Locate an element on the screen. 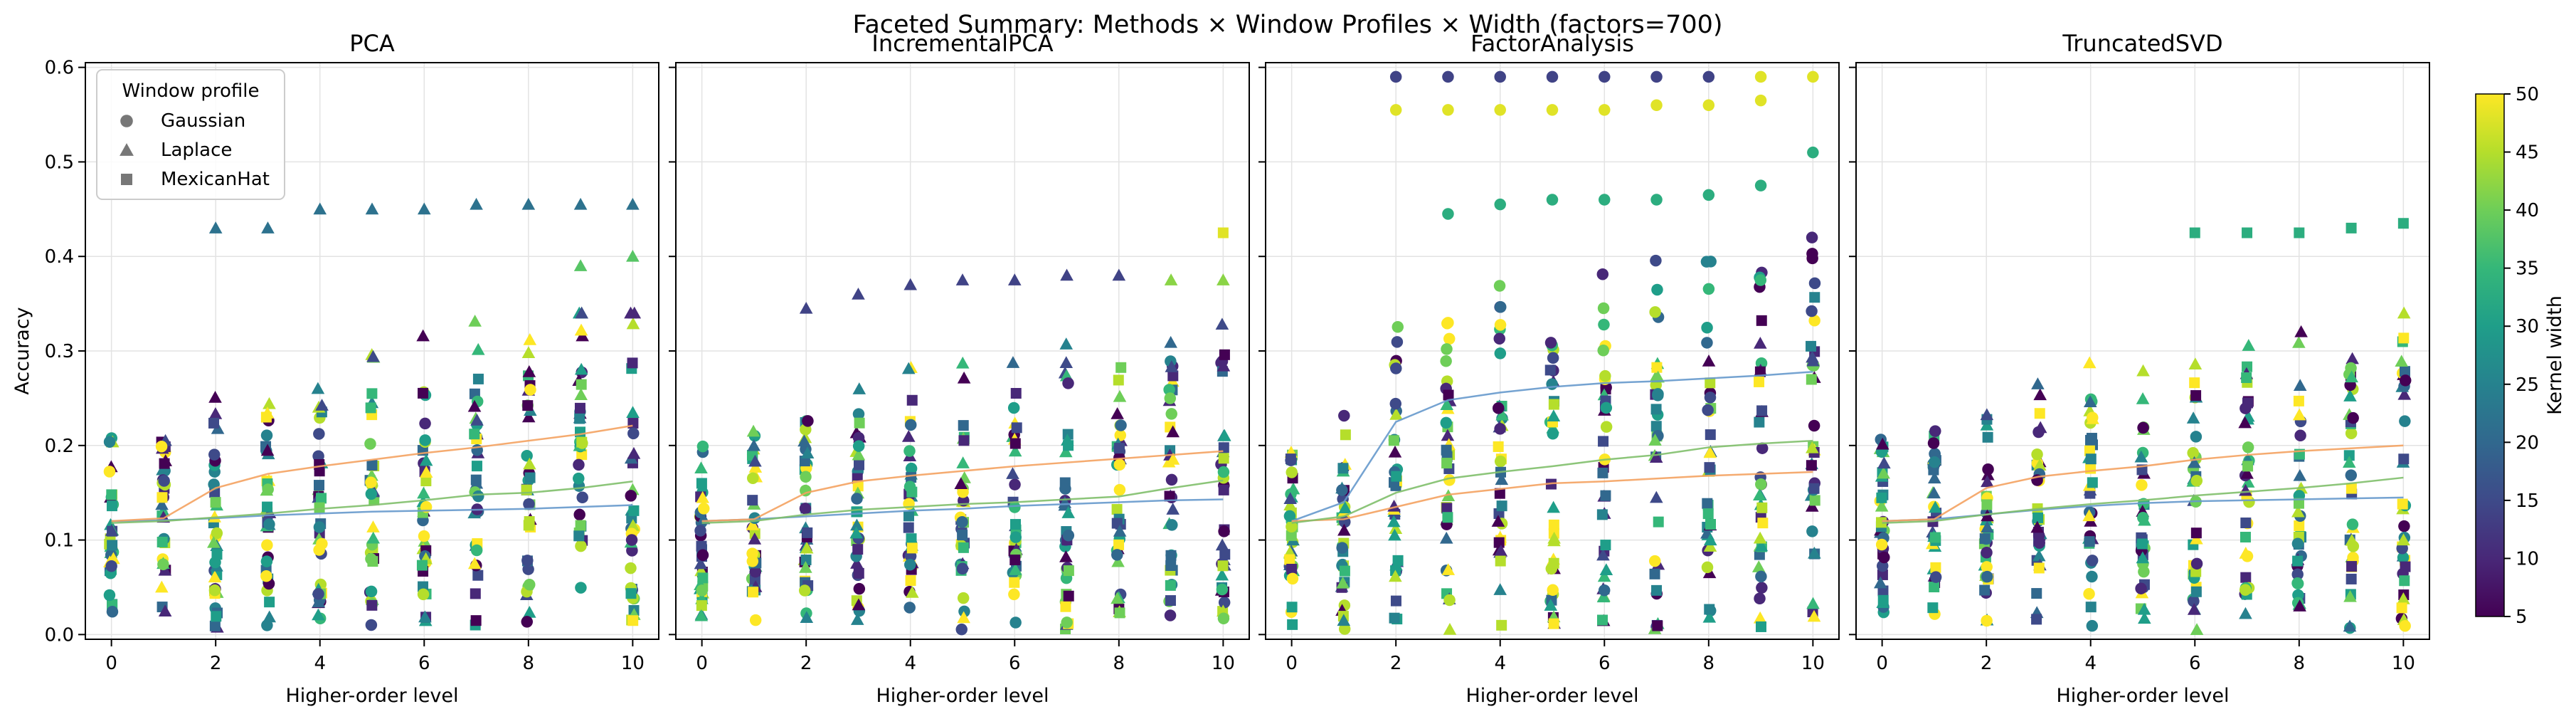  trend-line-laplace is located at coordinates (962, 487).